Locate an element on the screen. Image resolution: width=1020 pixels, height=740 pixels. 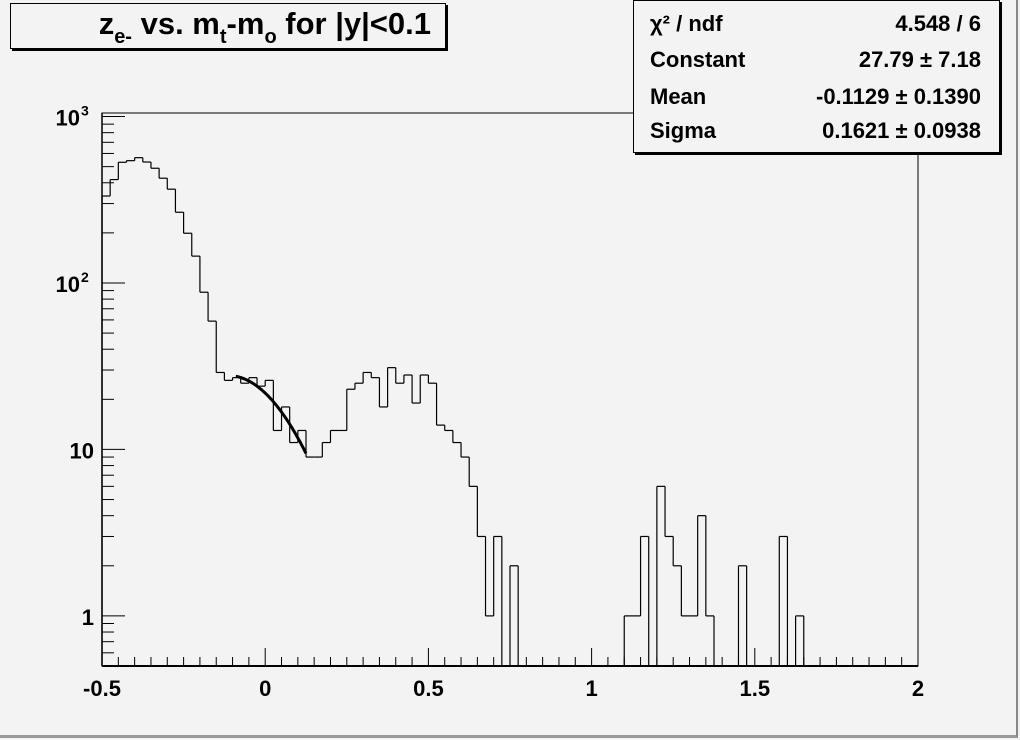
y-tick-exponent: 2 is located at coordinates (85, 277).